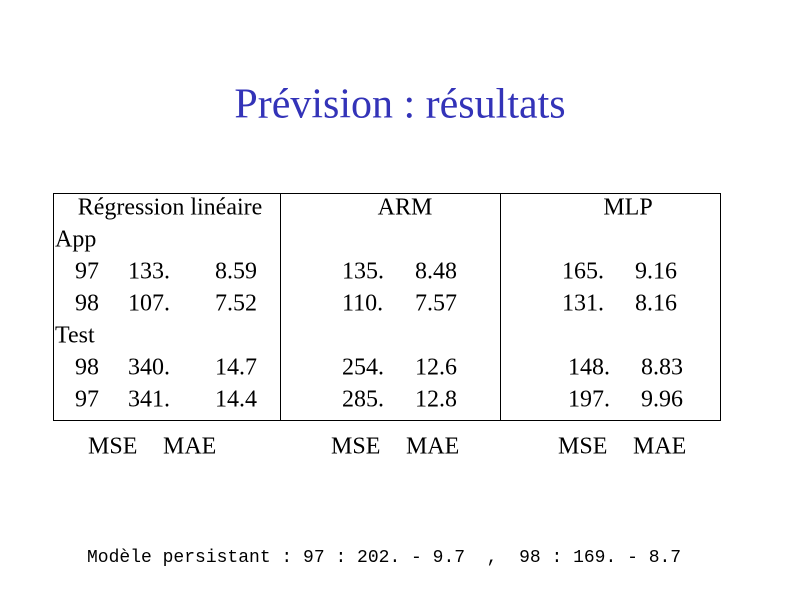  I want to click on table-cell: 254., so click(363, 368).